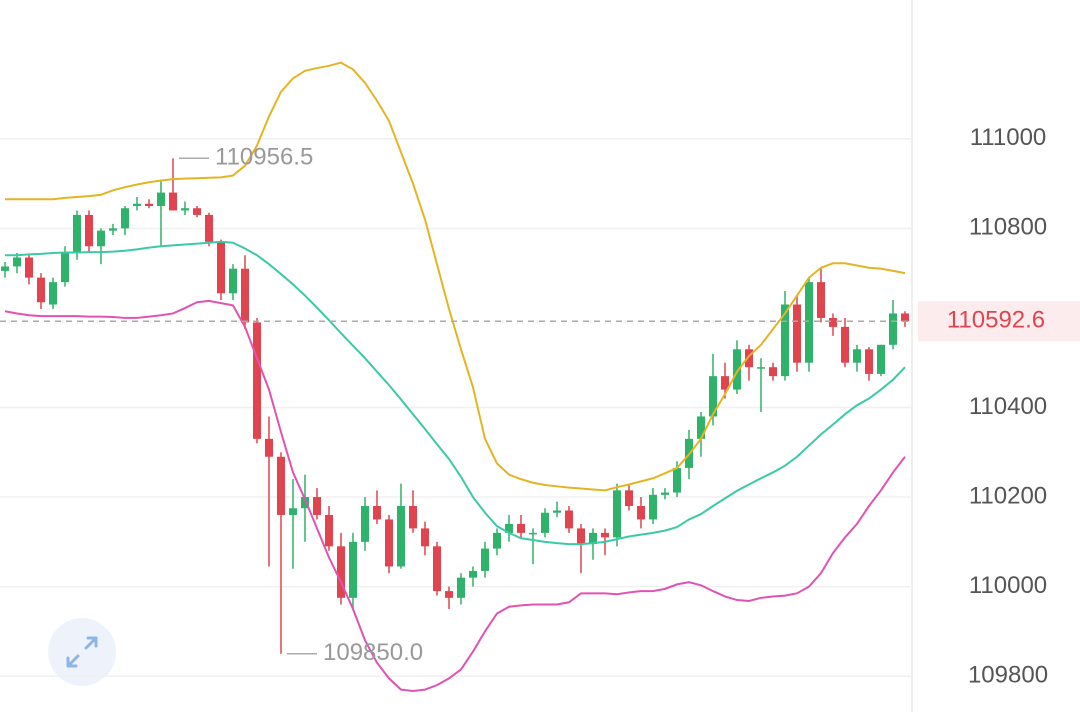 This screenshot has width=1080, height=712. Describe the element at coordinates (1008, 137) in the screenshot. I see `y-tick-label: 111000` at that location.